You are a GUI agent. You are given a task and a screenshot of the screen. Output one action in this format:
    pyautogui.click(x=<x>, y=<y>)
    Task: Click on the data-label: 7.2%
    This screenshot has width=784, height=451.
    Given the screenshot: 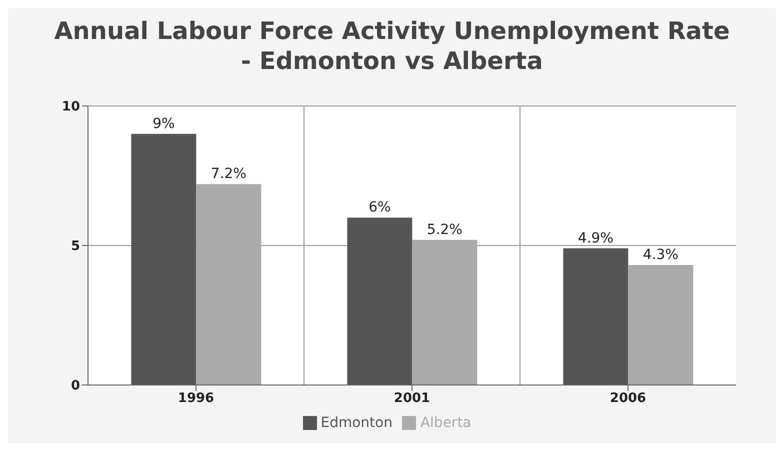 What is the action you would take?
    pyautogui.click(x=228, y=174)
    